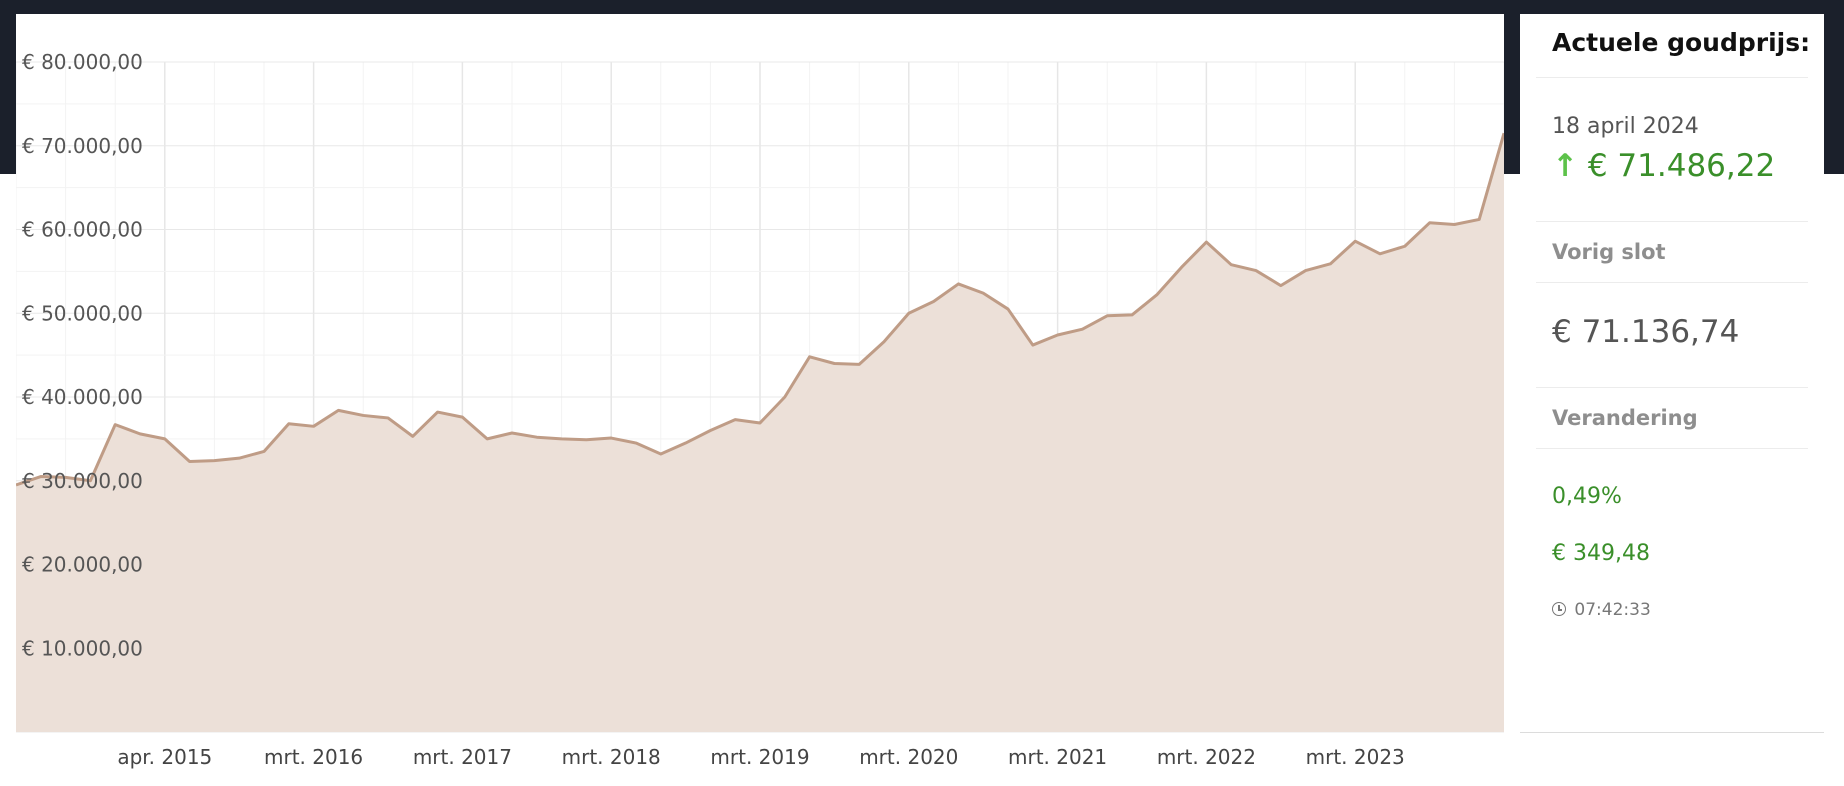  Describe the element at coordinates (759, 757) in the screenshot. I see `x-tick-label: mrt. 2019` at that location.